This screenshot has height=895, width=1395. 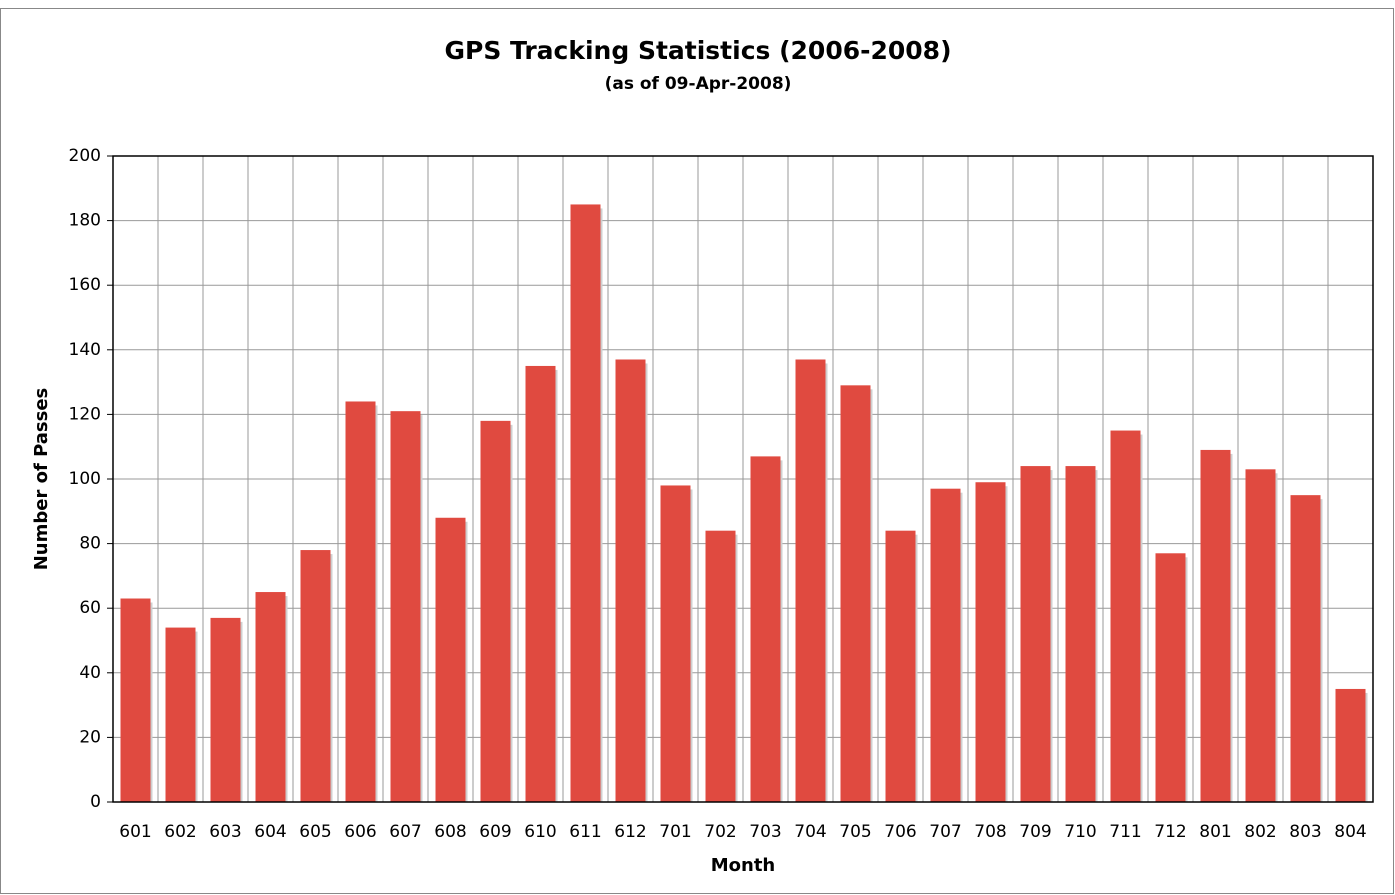 I want to click on x-tick-label: 803, so click(x=1305, y=832).